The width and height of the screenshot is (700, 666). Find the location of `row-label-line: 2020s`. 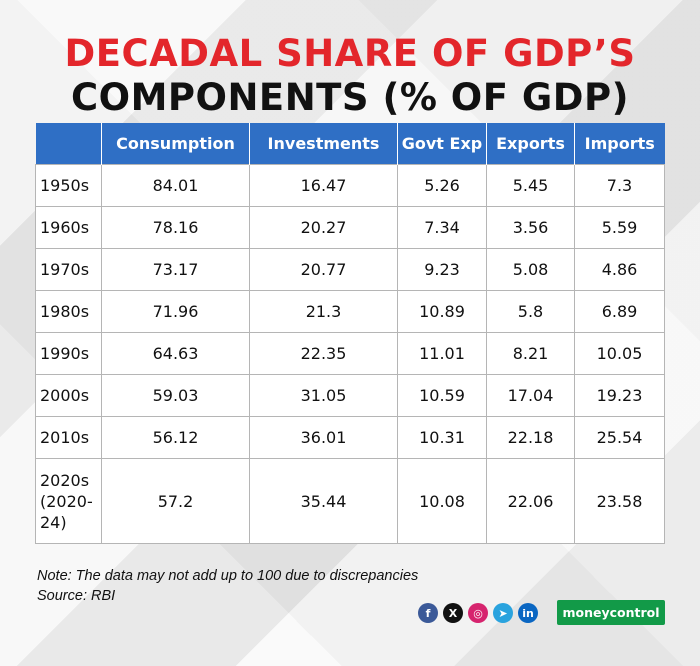

row-label-line: 2020s is located at coordinates (65, 480).